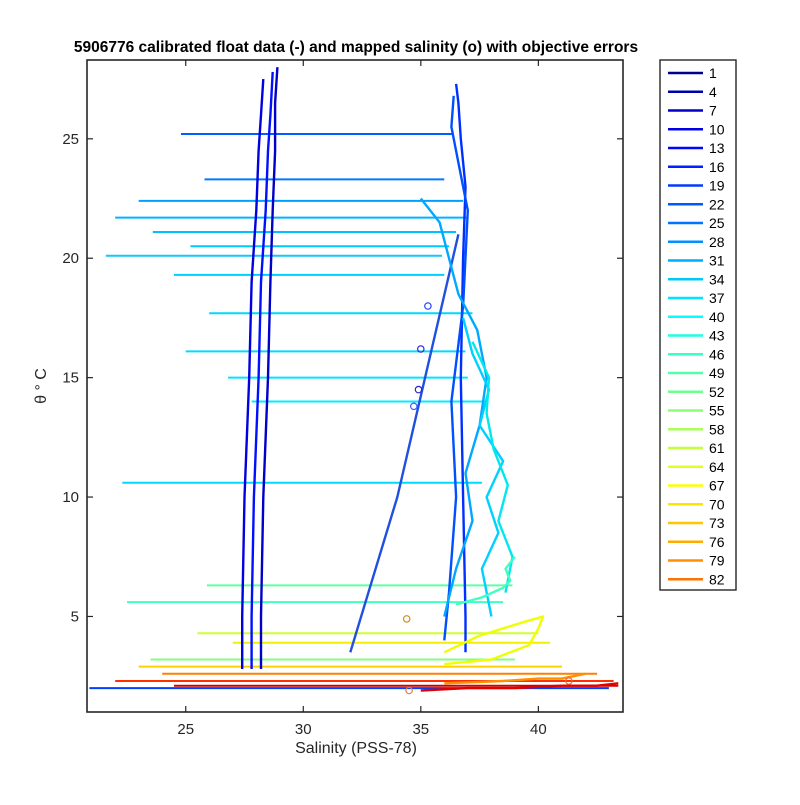 The image size is (800, 805). What do you see at coordinates (717, 504) in the screenshot?
I see `legend-label: 70` at bounding box center [717, 504].